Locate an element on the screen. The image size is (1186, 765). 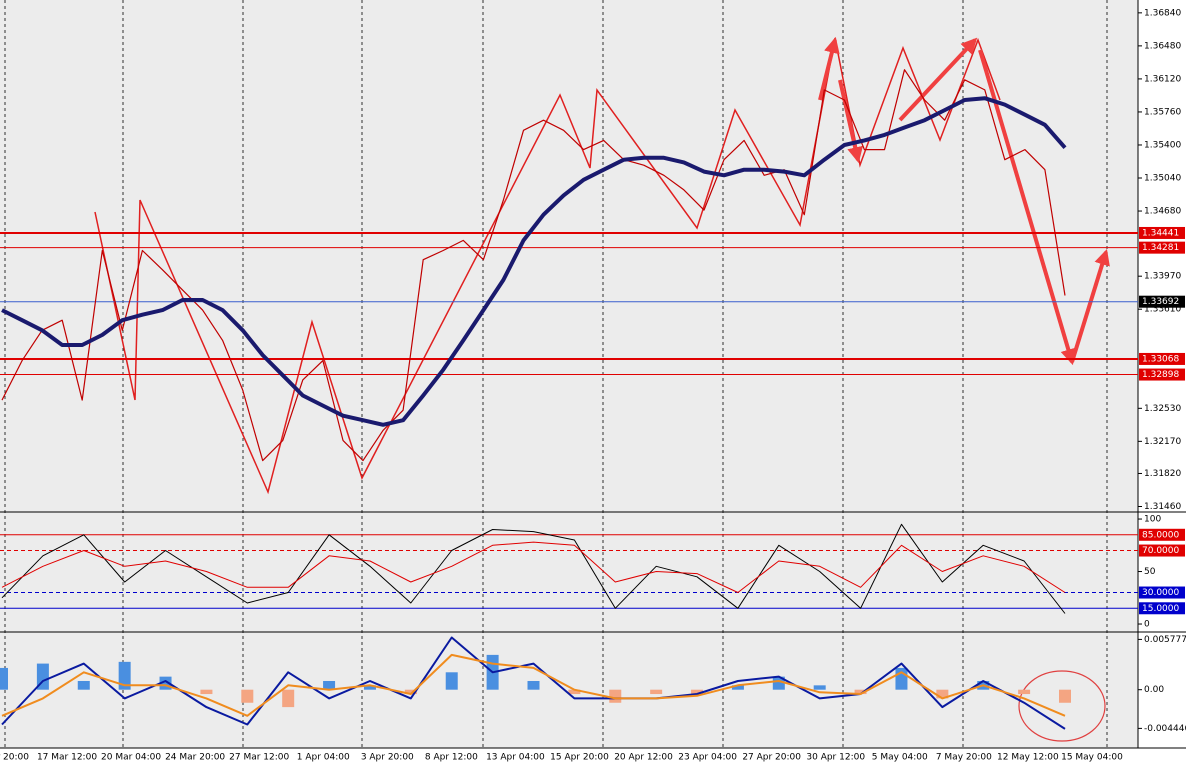
x-tick-label: 20 Apr 12:00 is located at coordinates (643, 758).